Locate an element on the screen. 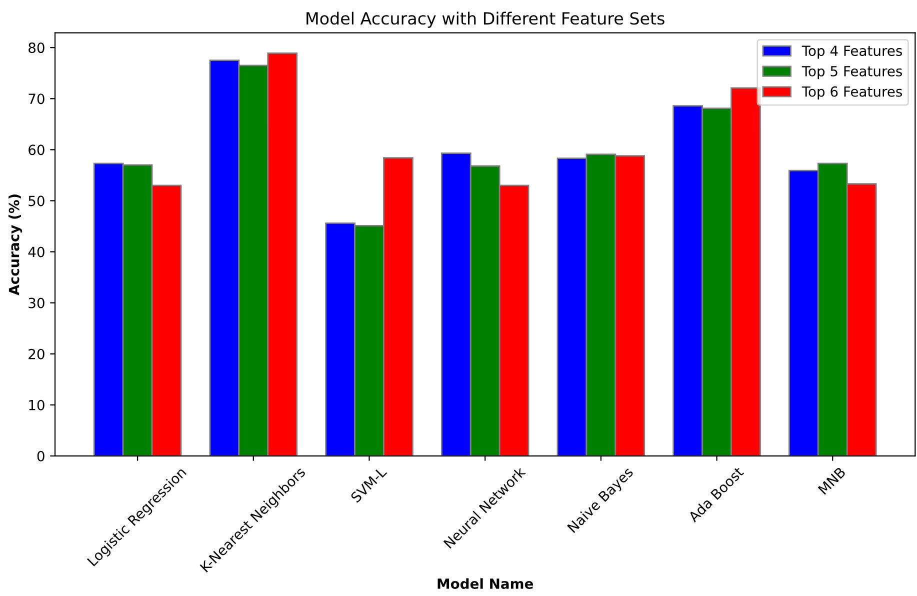  y-tick-label: 30 is located at coordinates (36, 303).